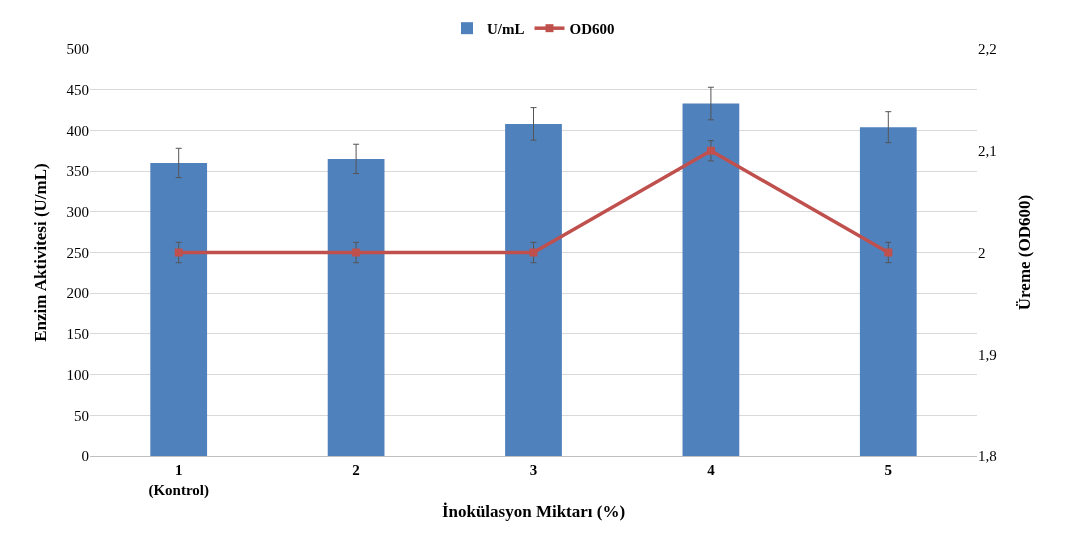 This screenshot has width=1067, height=556. Describe the element at coordinates (506, 29) in the screenshot. I see `legend-label: U/mL` at that location.